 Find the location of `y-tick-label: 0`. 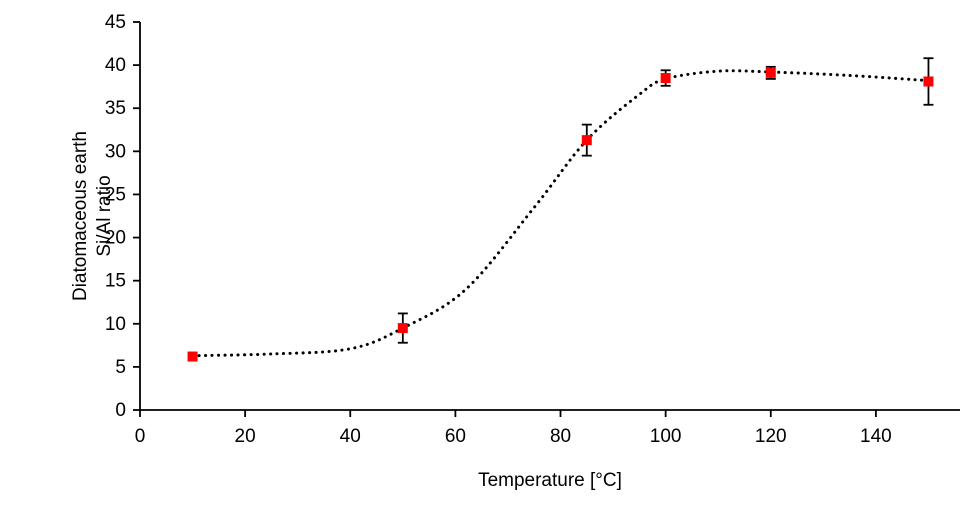

y-tick-label: 0 is located at coordinates (120, 410).